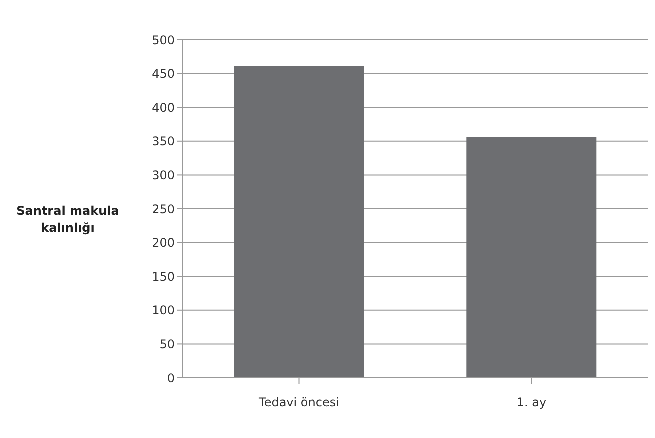 The image size is (655, 438). What do you see at coordinates (163, 40) in the screenshot?
I see `y-tick-label: 500` at bounding box center [163, 40].